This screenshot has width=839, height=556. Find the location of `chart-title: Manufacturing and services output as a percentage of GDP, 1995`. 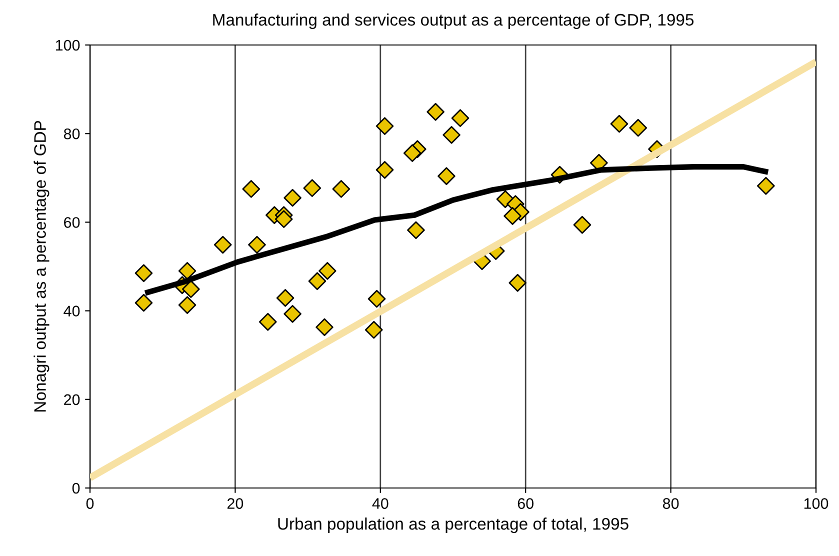

chart-title: Manufacturing and services output as a percentage of GDP, 1995 is located at coordinates (453, 21).